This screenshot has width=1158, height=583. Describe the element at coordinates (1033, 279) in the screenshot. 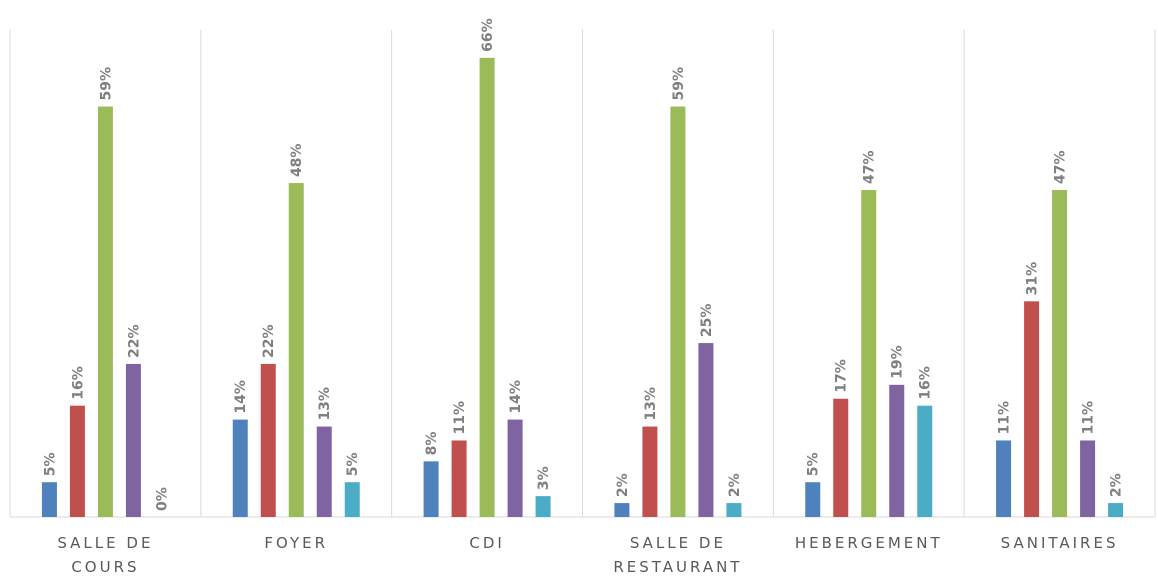

I see `data-label: 31%` at that location.